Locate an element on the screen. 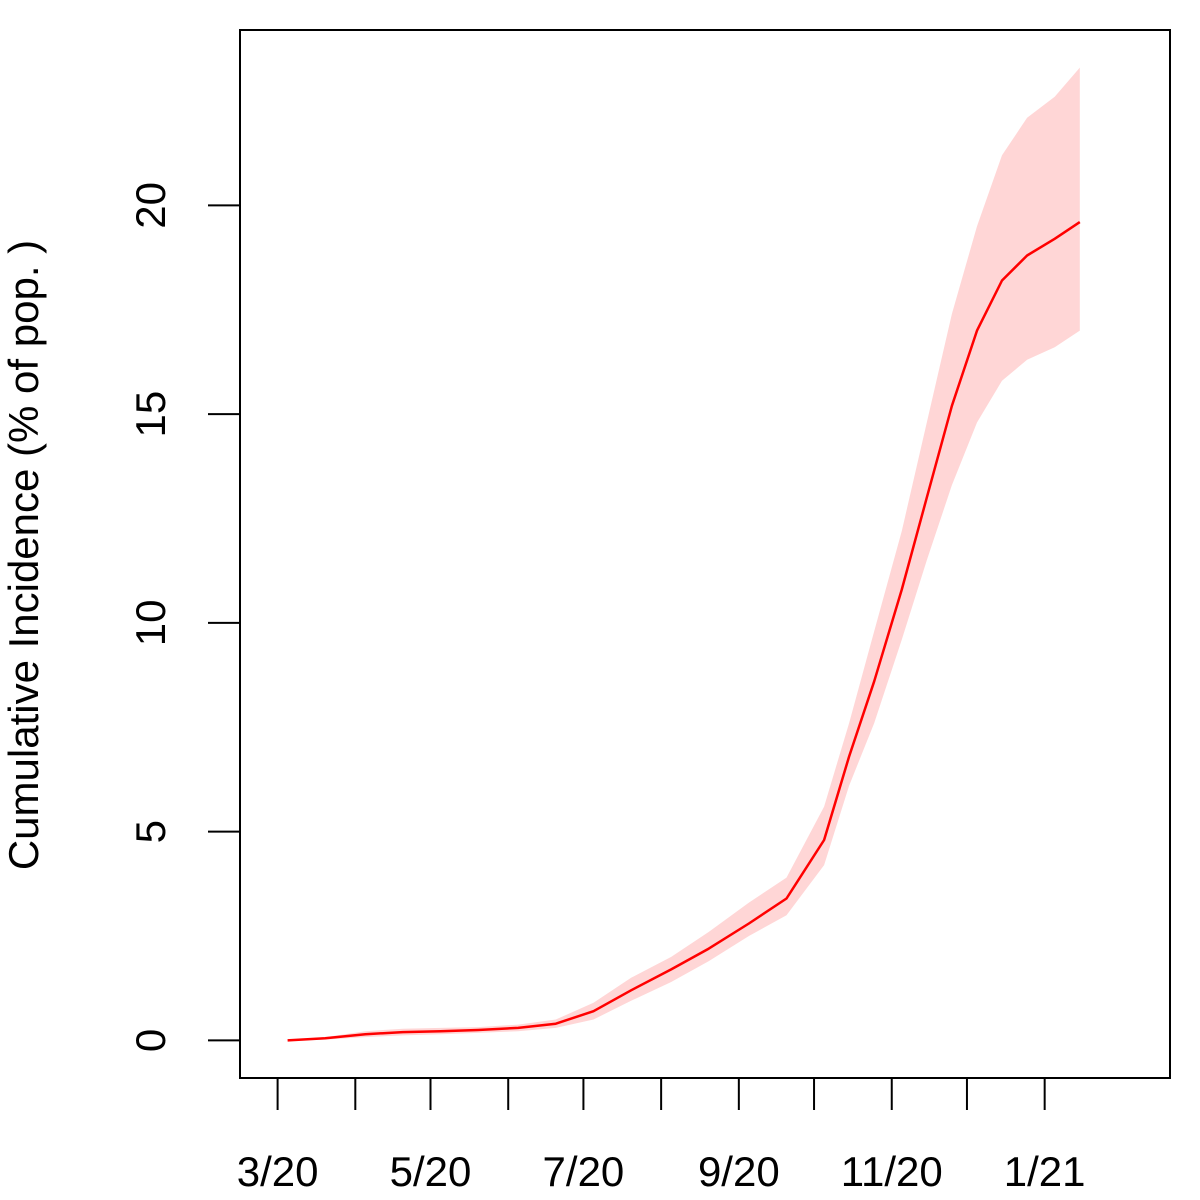 This screenshot has width=1200, height=1200. y-axis: 0 5 10 15 20 is located at coordinates (184, 617).